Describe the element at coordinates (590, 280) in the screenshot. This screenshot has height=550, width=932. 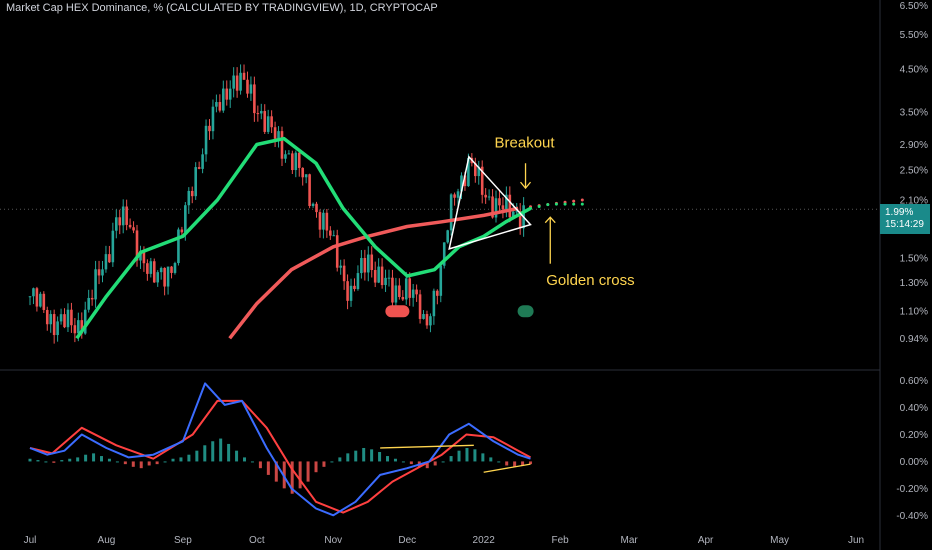
I see `golden-cross-label: Golden cross` at that location.